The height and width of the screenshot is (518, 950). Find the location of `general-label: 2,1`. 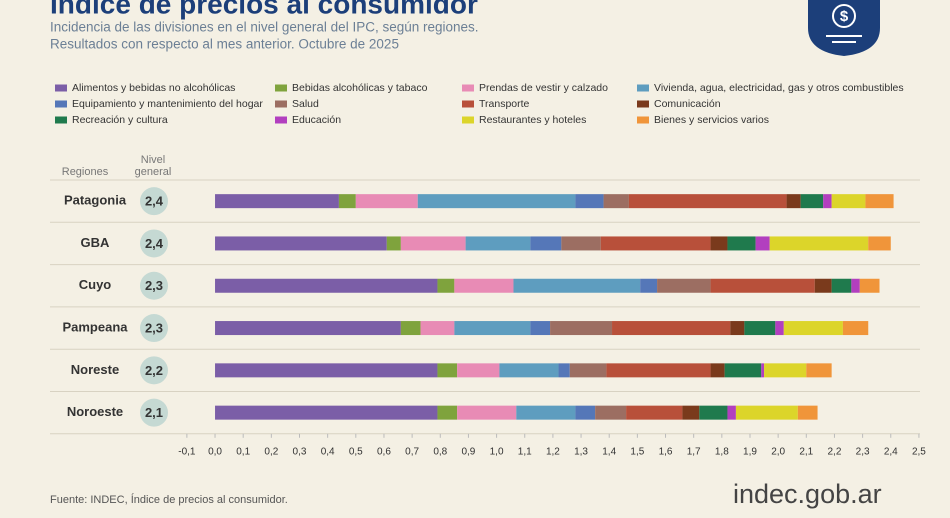

general-label: 2,1 is located at coordinates (154, 412).